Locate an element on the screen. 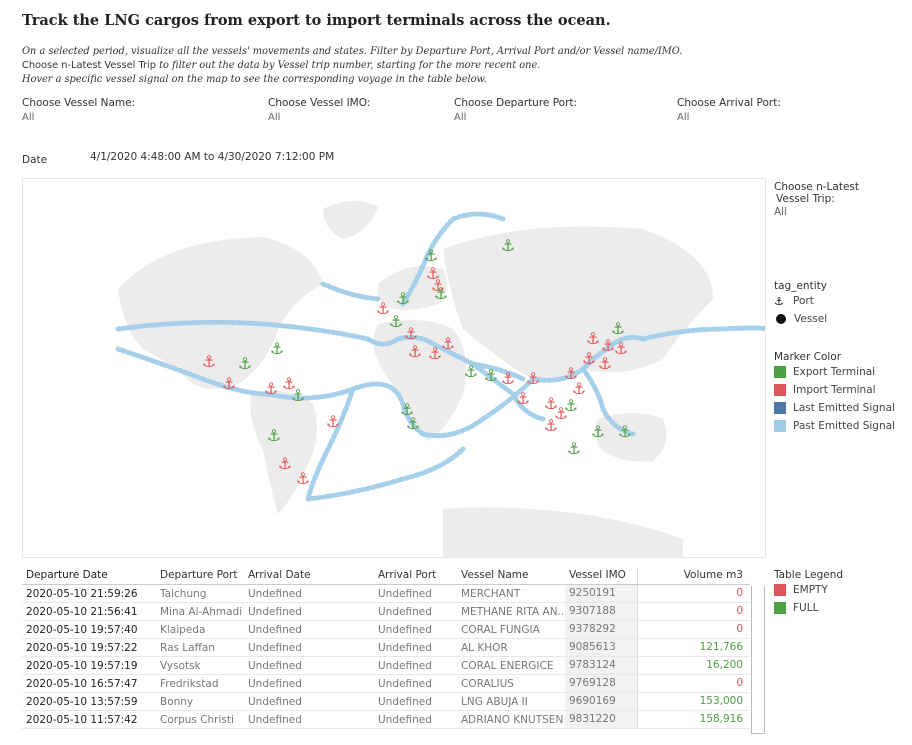 This screenshot has height=745, width=912. column-header: Volume m3 is located at coordinates (692, 575).